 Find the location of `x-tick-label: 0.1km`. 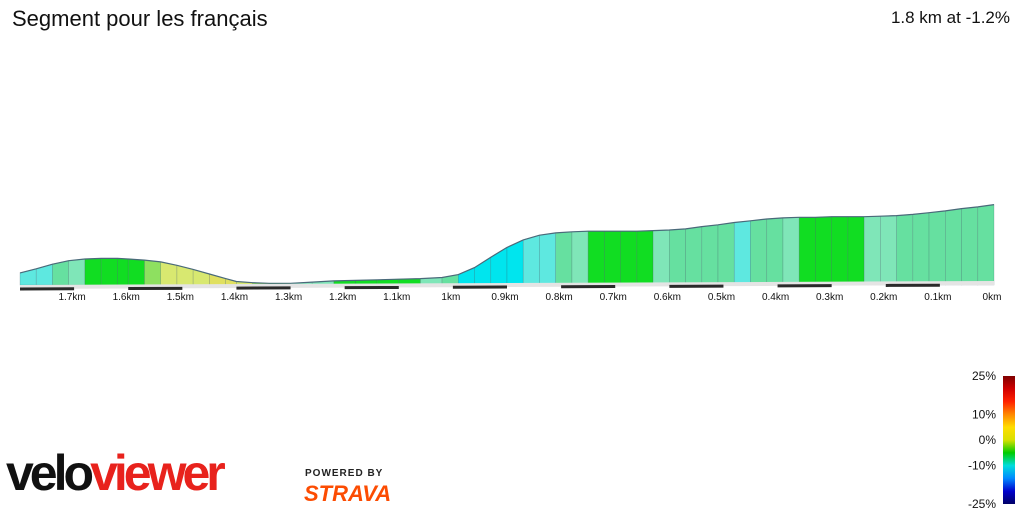

x-tick-label: 0.1km is located at coordinates (937, 297).